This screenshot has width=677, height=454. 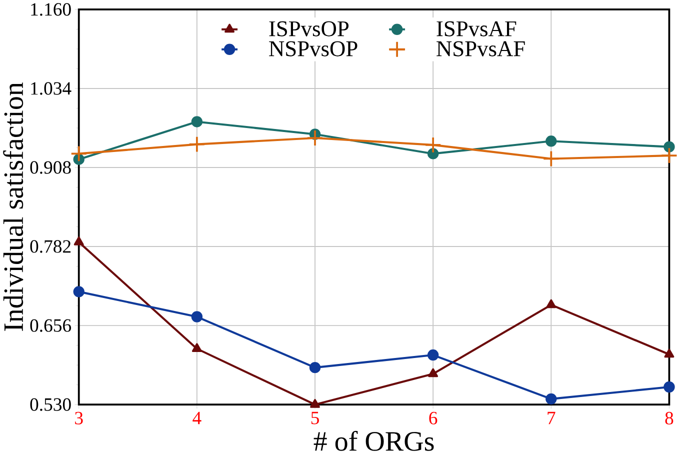 I want to click on y-tick-label: 1.160, so click(x=51, y=9).